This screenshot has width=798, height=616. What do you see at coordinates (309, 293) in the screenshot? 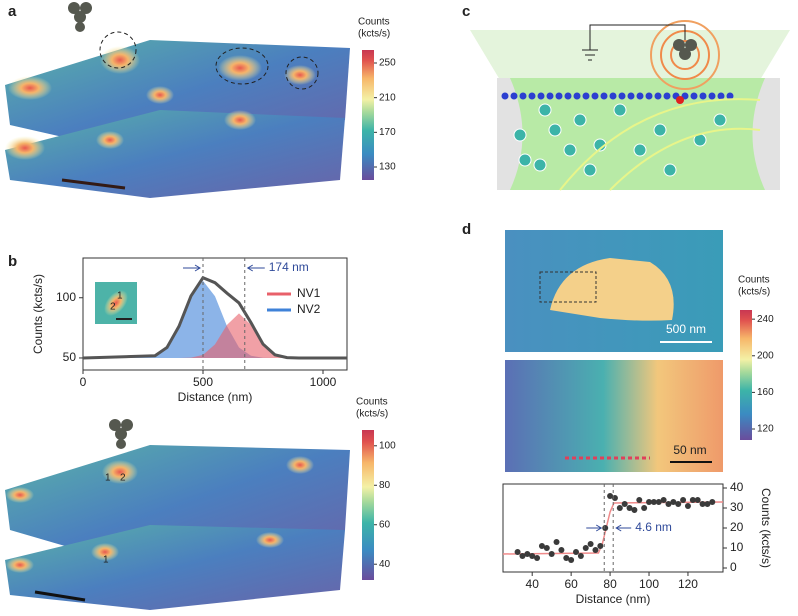
I see `legend-label: NV1` at bounding box center [309, 293].